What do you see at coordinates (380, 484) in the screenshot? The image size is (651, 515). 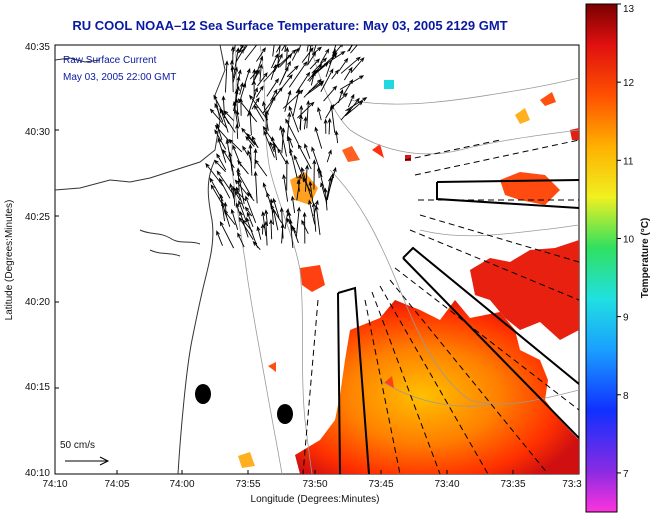 I see `x-tick-label: 73:45` at bounding box center [380, 484].